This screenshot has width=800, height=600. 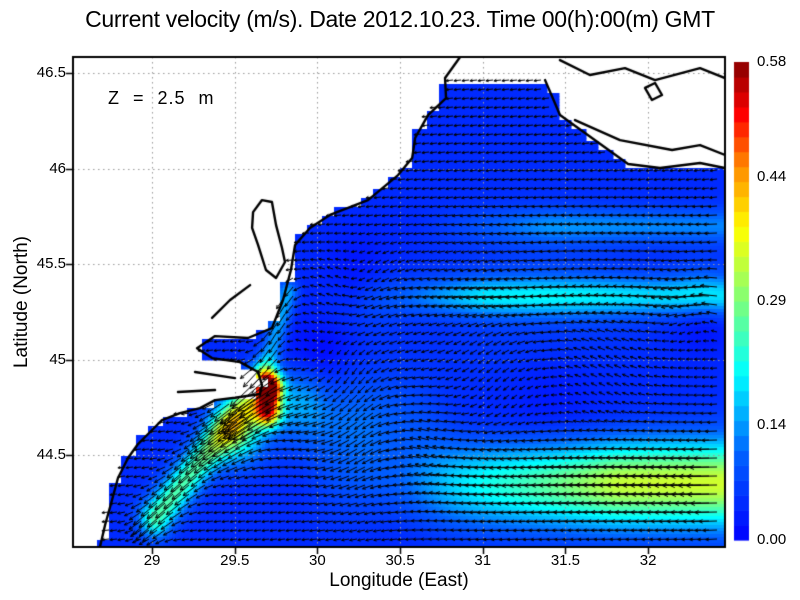 I want to click on colorbar-tick-label: 0.58, so click(x=772, y=61).